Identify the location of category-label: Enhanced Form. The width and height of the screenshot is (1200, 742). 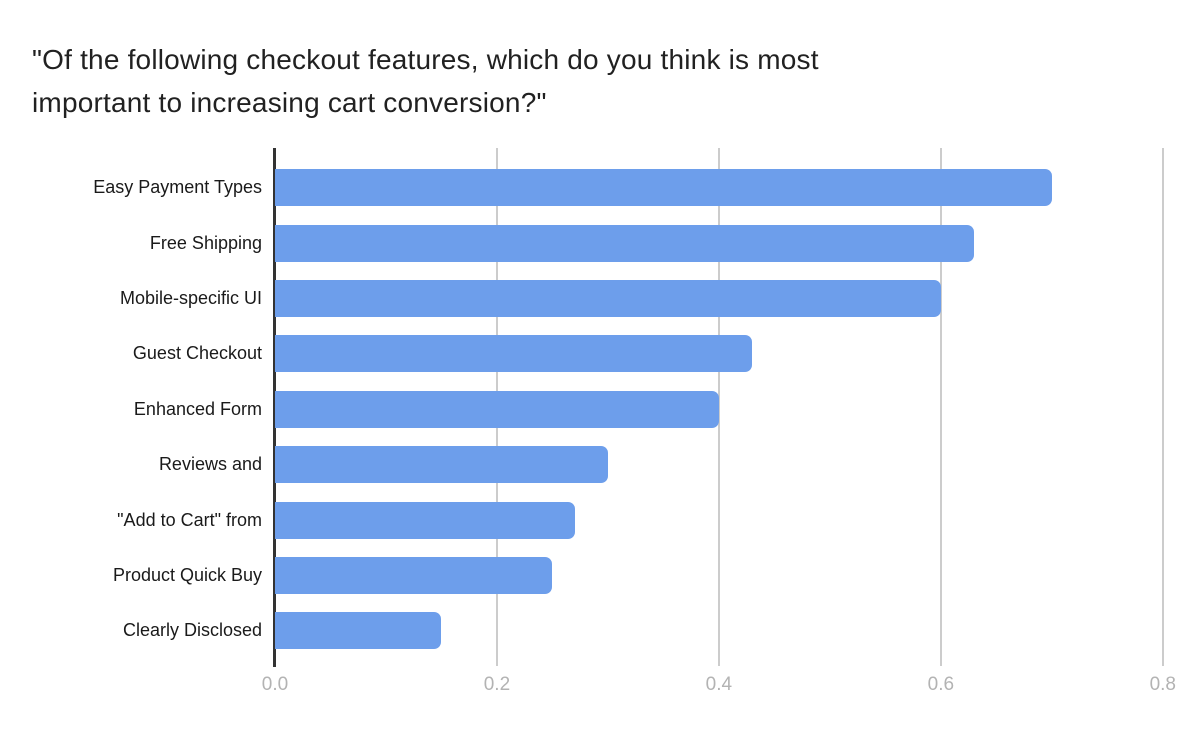
(197, 408).